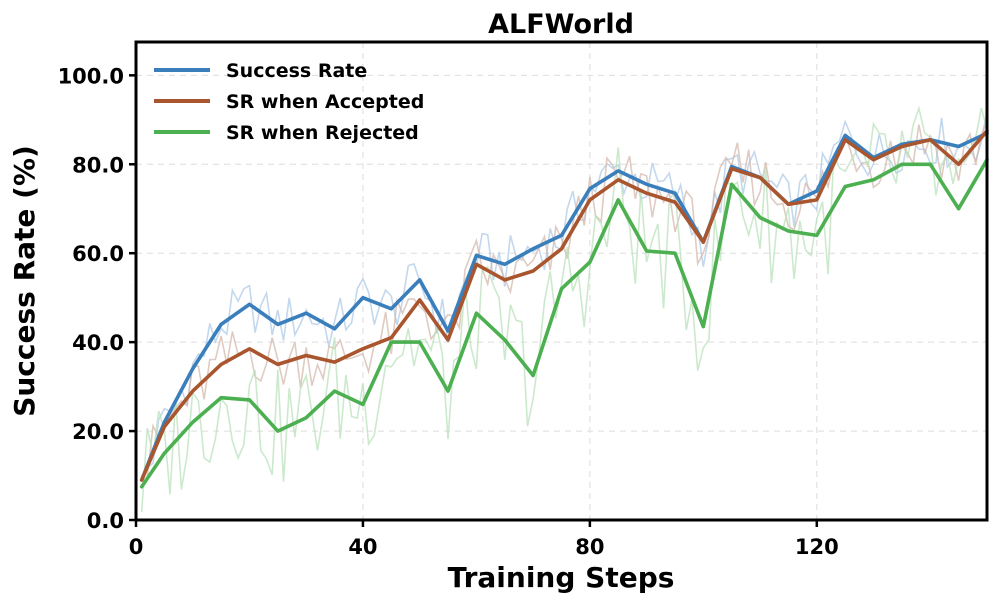  I want to click on y-tick-label: 60.0, so click(98, 254).